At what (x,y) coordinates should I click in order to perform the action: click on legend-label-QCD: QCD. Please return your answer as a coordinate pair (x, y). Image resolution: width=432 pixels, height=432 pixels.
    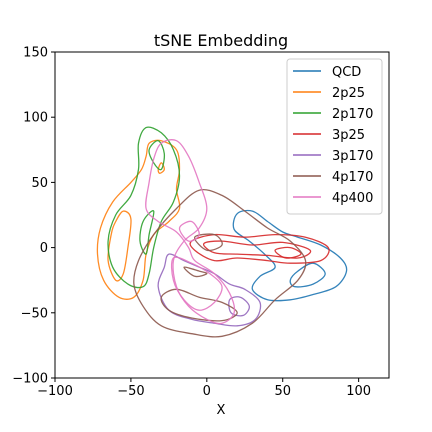
    Looking at the image, I should click on (346, 72).